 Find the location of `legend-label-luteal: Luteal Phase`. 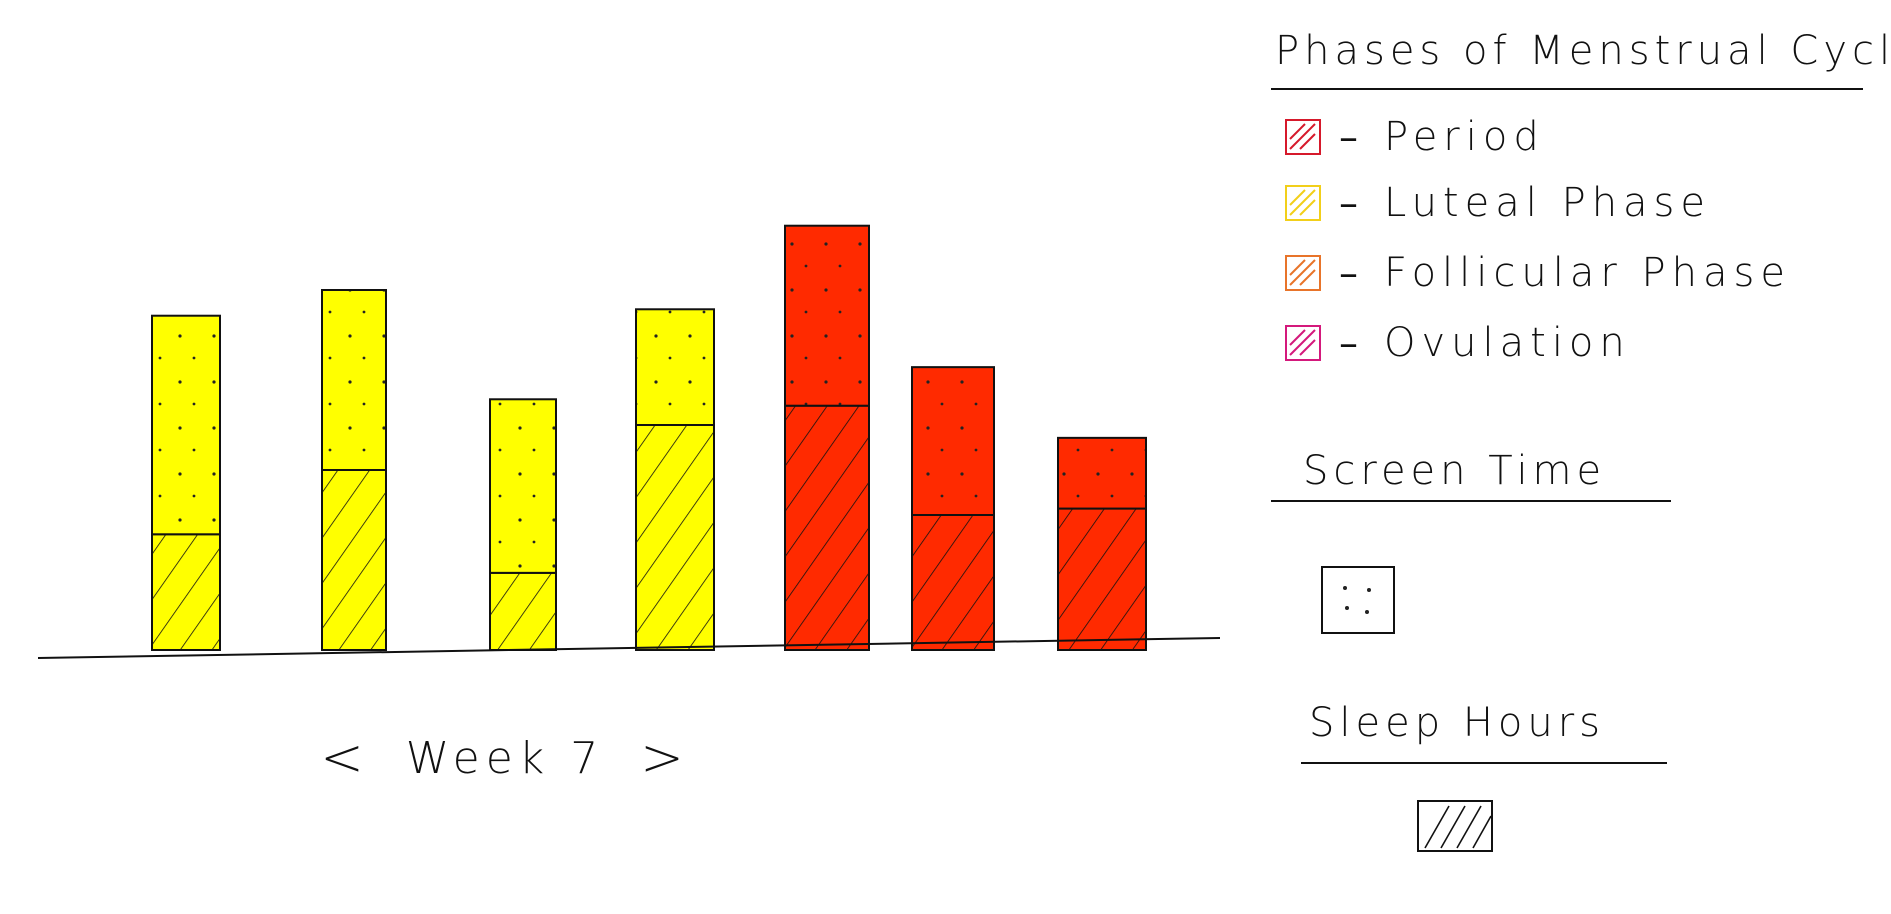

legend-label-luteal: Luteal Phase is located at coordinates (1547, 203).